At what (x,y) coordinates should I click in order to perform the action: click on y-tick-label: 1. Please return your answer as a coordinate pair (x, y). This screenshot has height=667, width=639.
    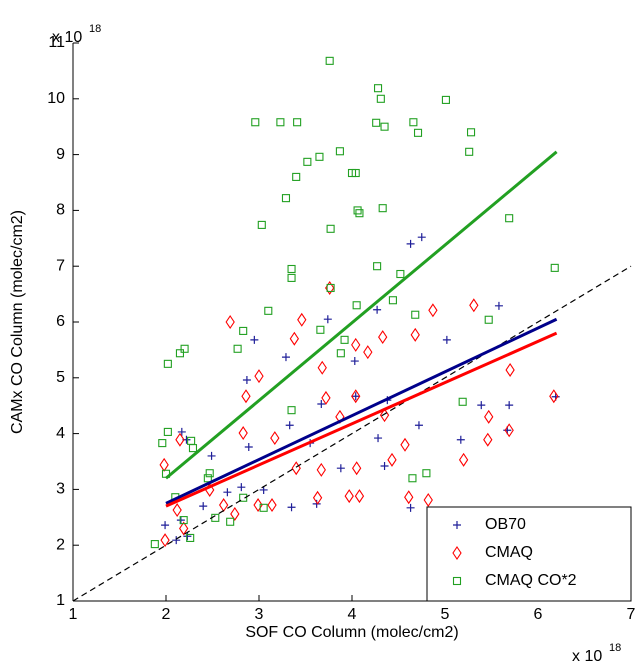
    Looking at the image, I should click on (60, 600).